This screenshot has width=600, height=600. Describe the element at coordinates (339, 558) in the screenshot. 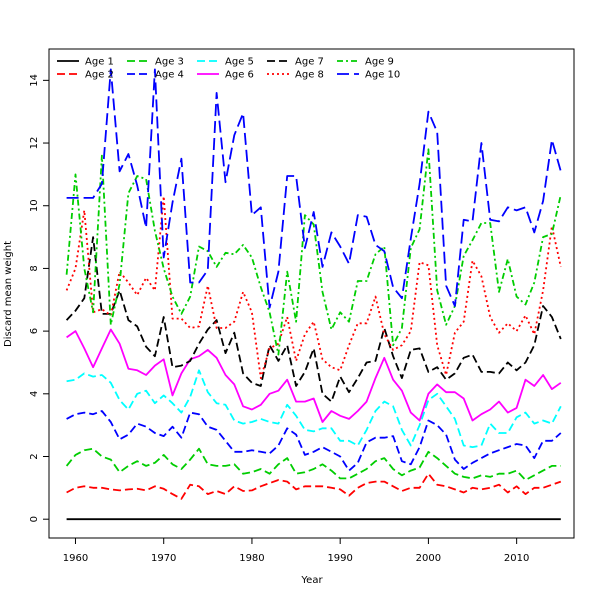

I see `x-tick-label: 1990` at that location.